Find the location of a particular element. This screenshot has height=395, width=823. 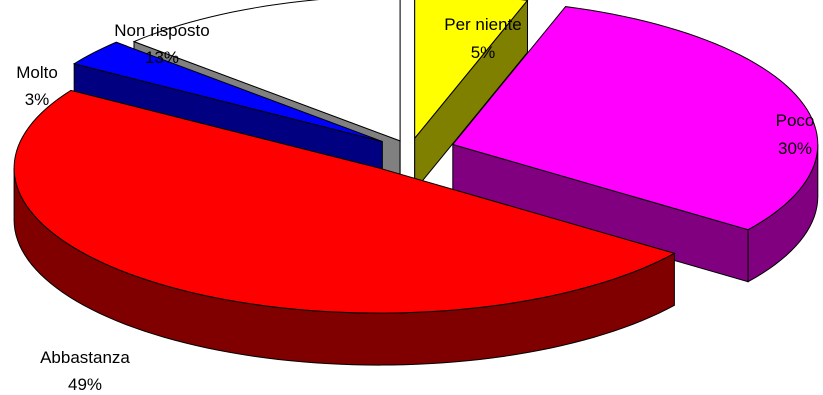

slice-non-risposto-top is located at coordinates (266, 71).